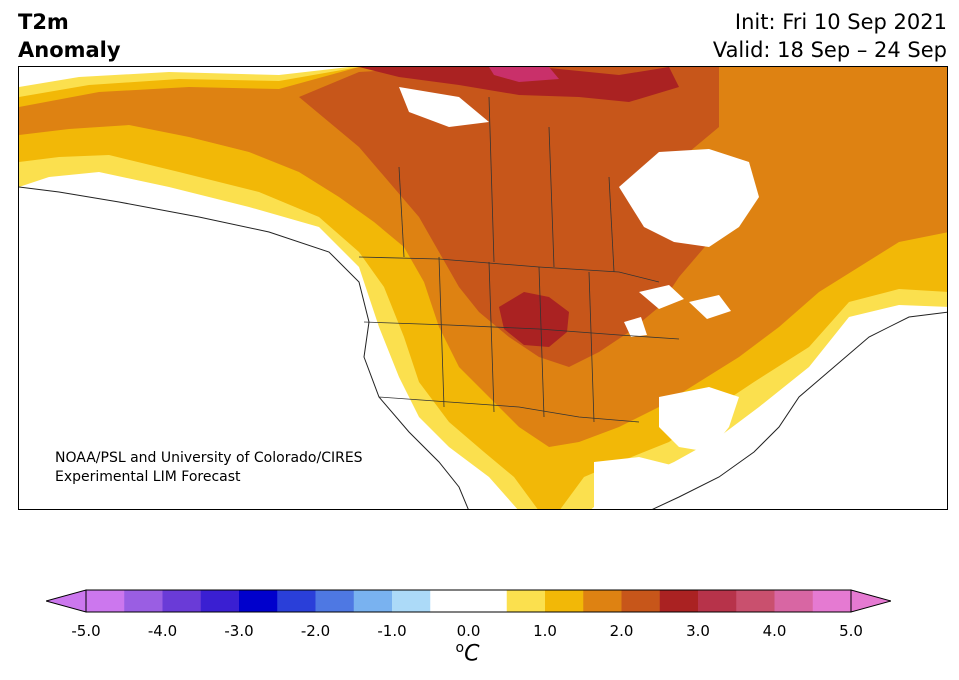 This screenshot has height=680, width=959. Describe the element at coordinates (69, 36) in the screenshot. I see `title-block: T2m Anomaly` at that location.